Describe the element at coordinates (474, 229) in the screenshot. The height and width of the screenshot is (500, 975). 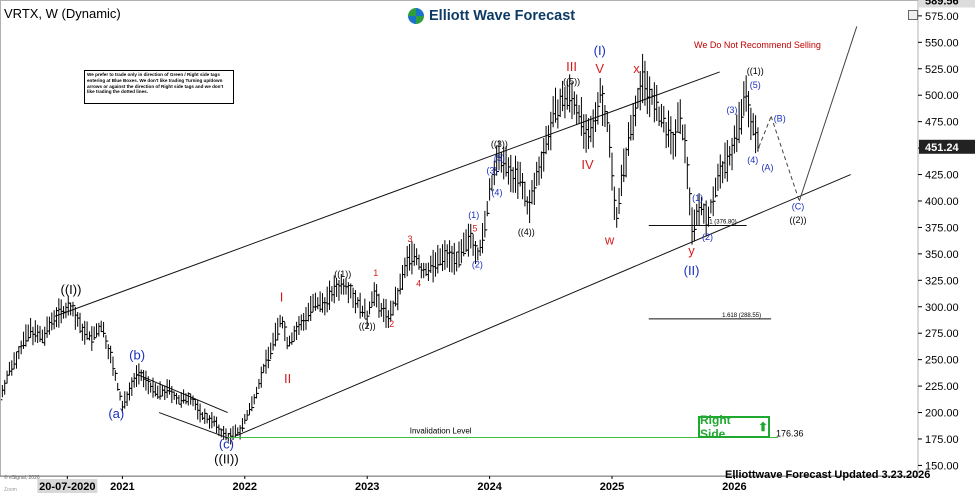
I see `wave-label: 5` at that location.